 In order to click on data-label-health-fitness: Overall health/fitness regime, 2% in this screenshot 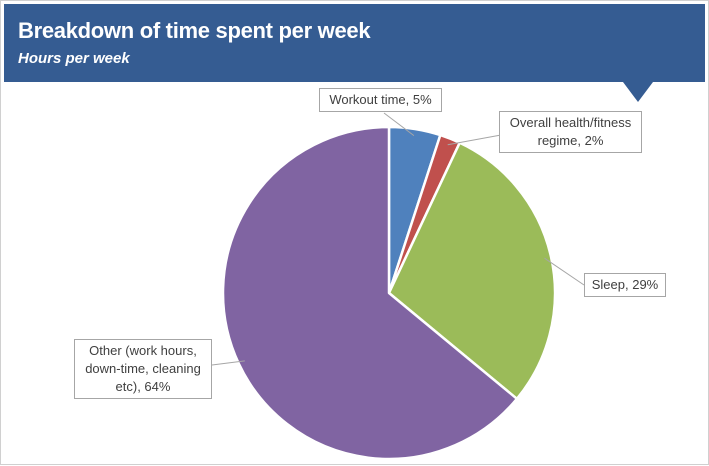, I will do `click(570, 132)`.